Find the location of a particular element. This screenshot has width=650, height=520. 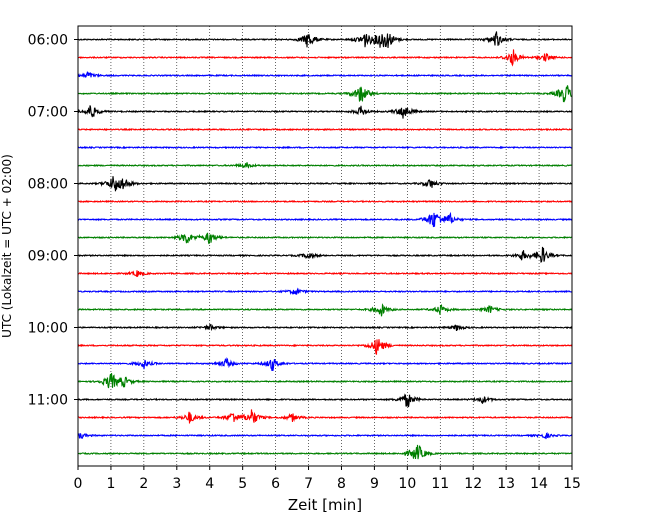

x-tick-label: 4 is located at coordinates (209, 484).